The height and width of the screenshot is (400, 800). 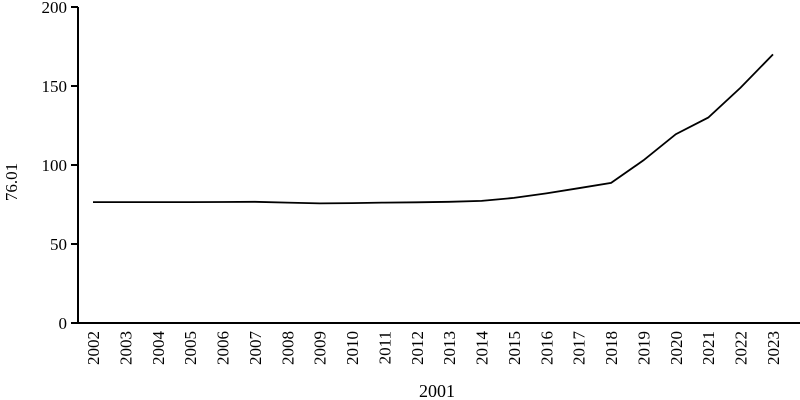 What do you see at coordinates (55, 8) in the screenshot?
I see `y-tick-label: 200` at bounding box center [55, 8].